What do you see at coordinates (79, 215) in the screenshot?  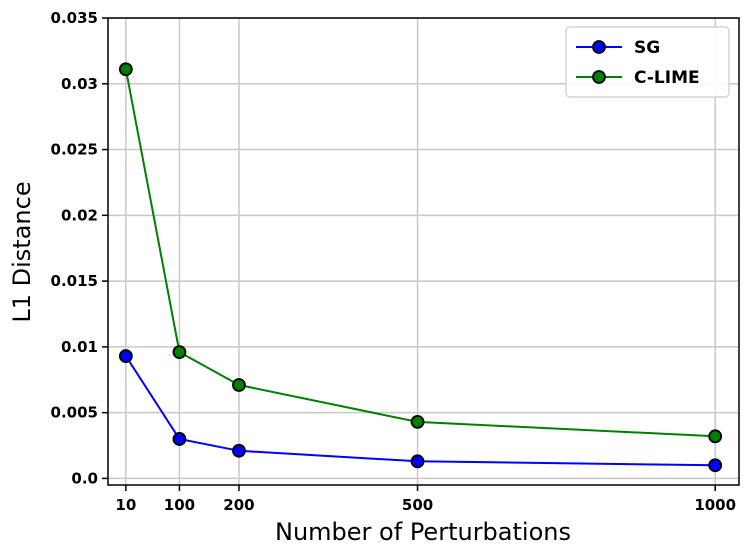 I see `y-tick-label: 0.02` at bounding box center [79, 215].